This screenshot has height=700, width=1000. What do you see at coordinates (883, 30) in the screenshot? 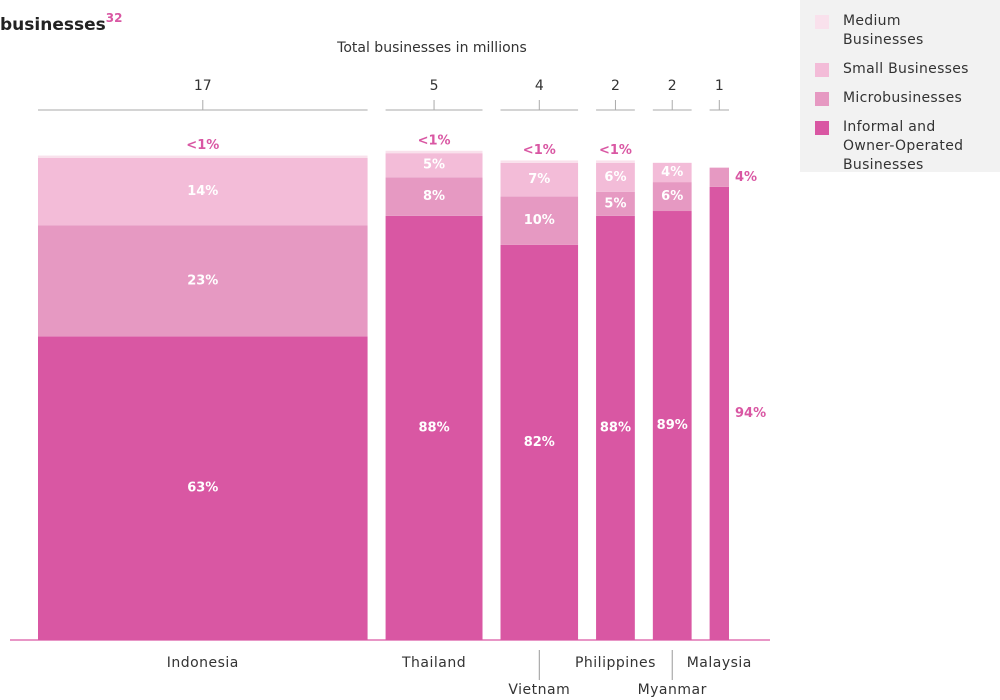
I see `legend-label: Medium Businesses` at bounding box center [883, 30].